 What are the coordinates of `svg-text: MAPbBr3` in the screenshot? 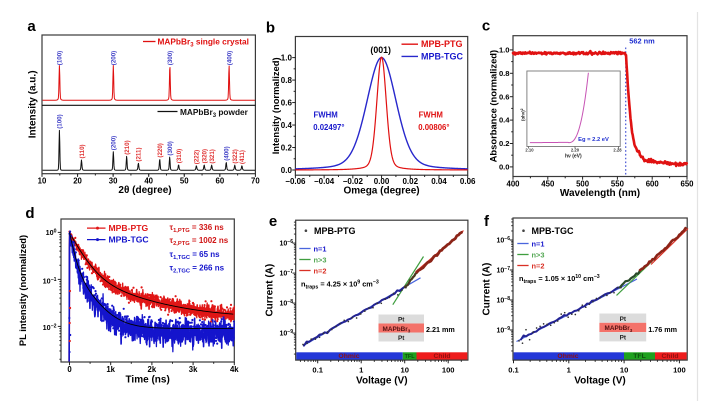 It's located at (397, 330).